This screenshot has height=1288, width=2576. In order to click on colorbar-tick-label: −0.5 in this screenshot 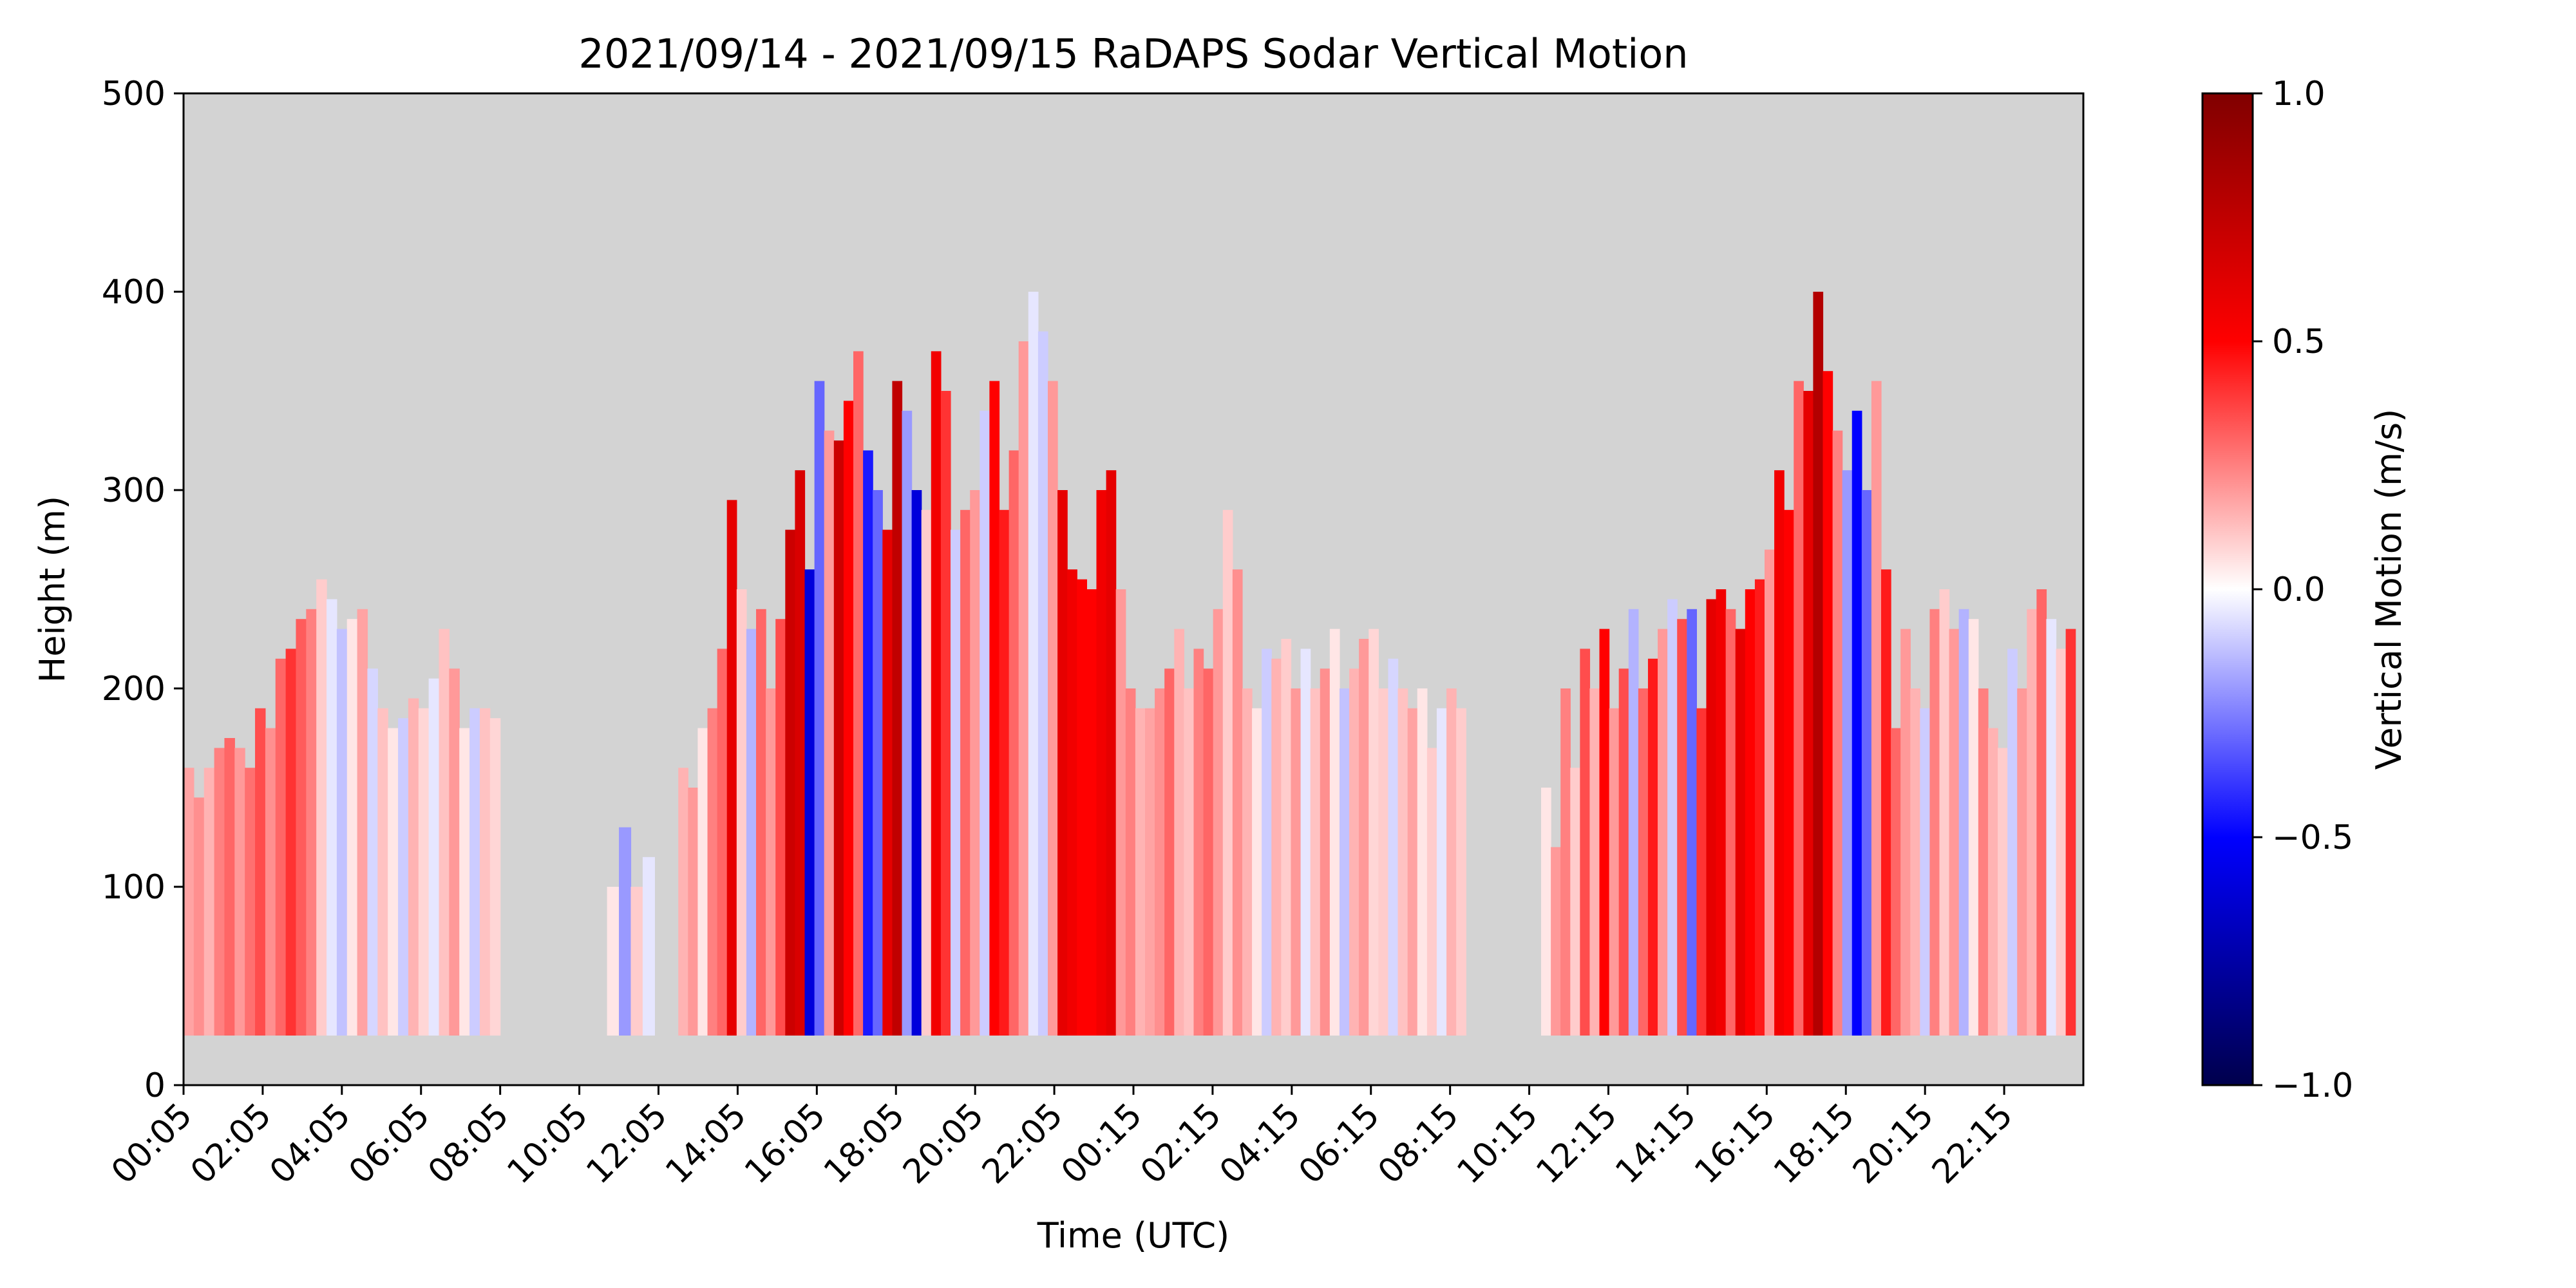, I will do `click(2312, 838)`.